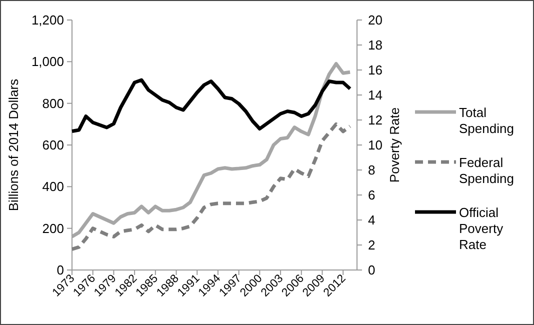 The image size is (534, 325). What do you see at coordinates (53, 145) in the screenshot?
I see `y-tick-label: 600` at bounding box center [53, 145].